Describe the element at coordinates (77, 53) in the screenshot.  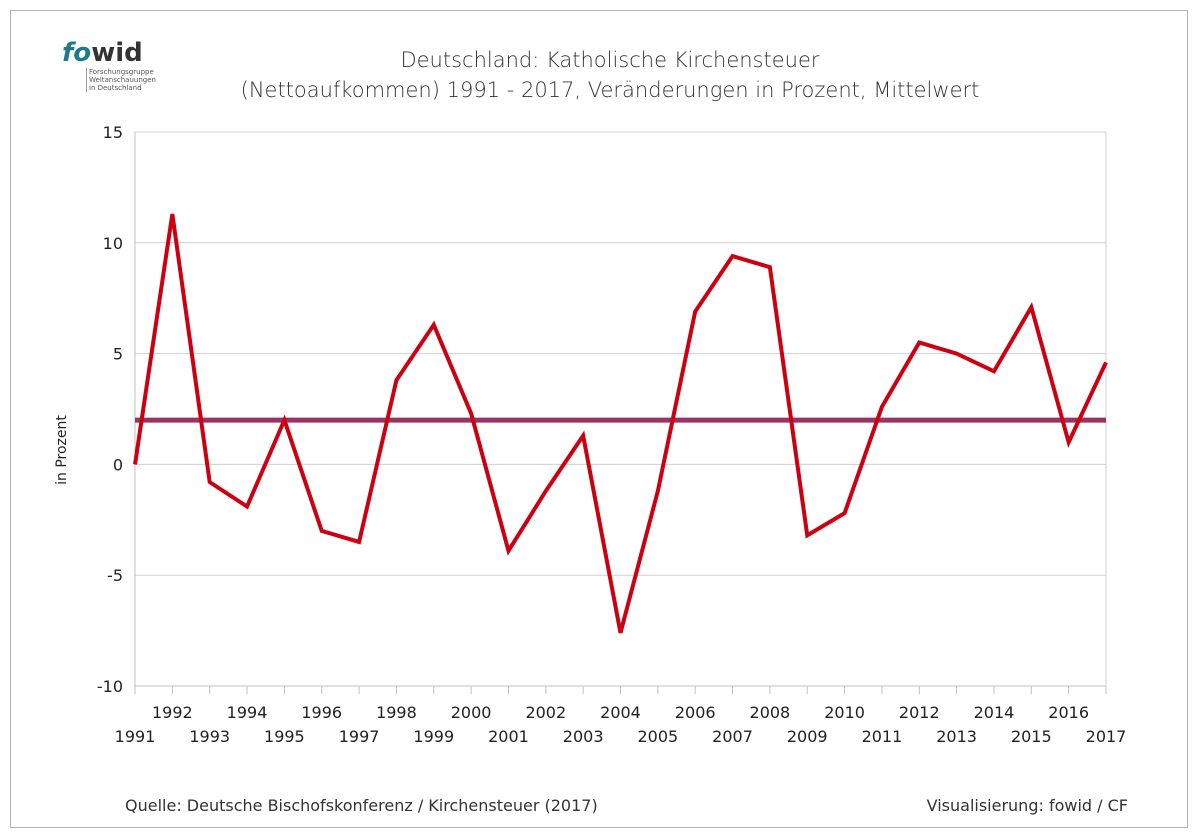
I see `logo-fo: fo` at that location.